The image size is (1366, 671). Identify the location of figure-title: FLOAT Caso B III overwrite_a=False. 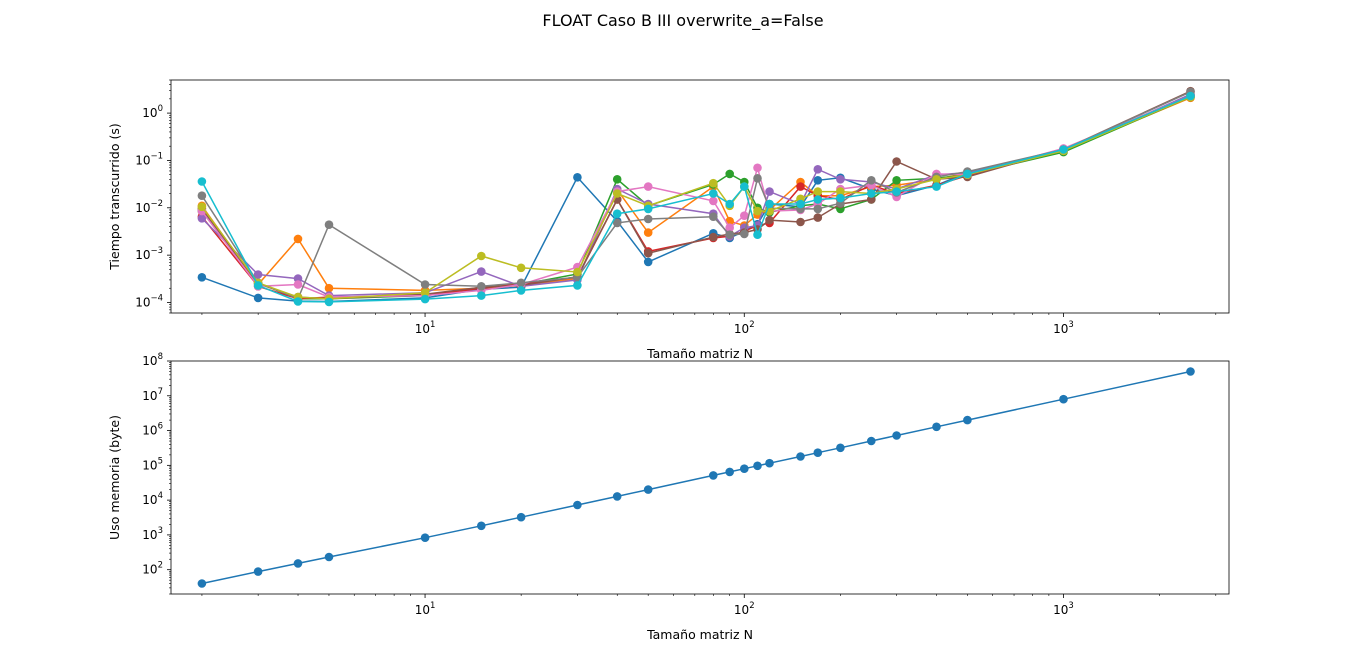
(683, 20).